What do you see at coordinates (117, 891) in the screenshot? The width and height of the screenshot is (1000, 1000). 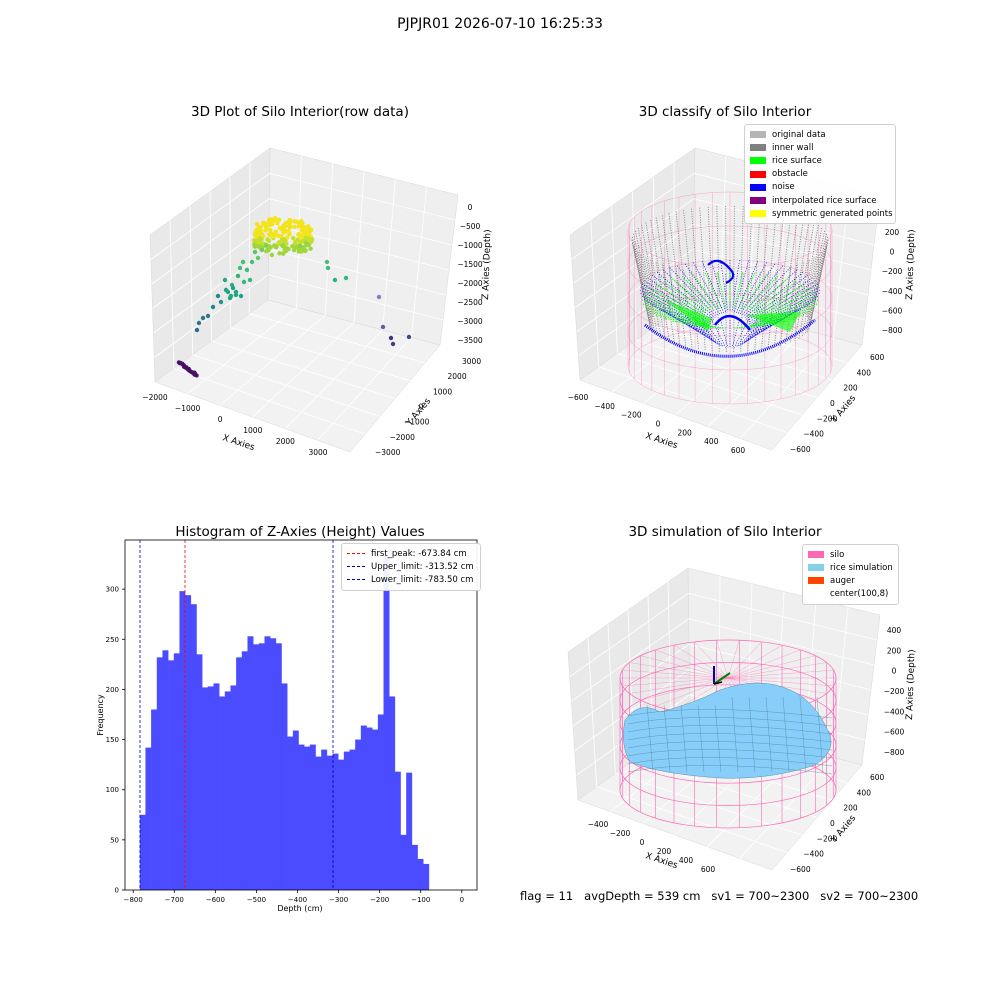 I see `y-tick-label: 0` at bounding box center [117, 891].